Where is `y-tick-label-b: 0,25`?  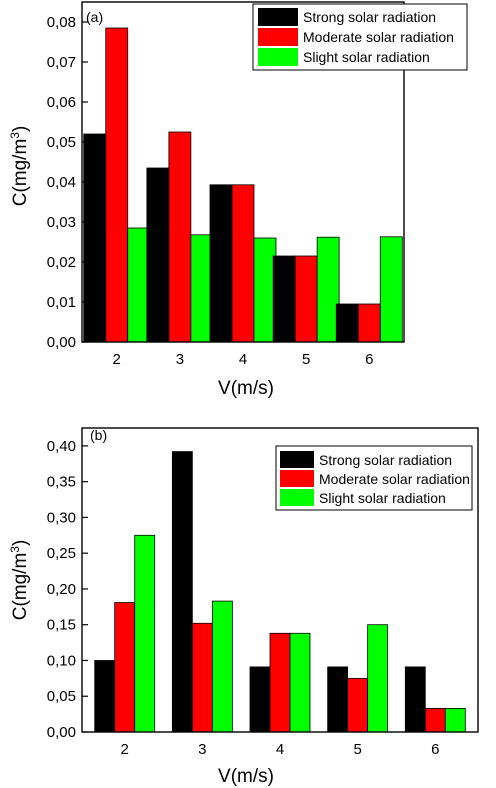 y-tick-label-b: 0,25 is located at coordinates (61, 553).